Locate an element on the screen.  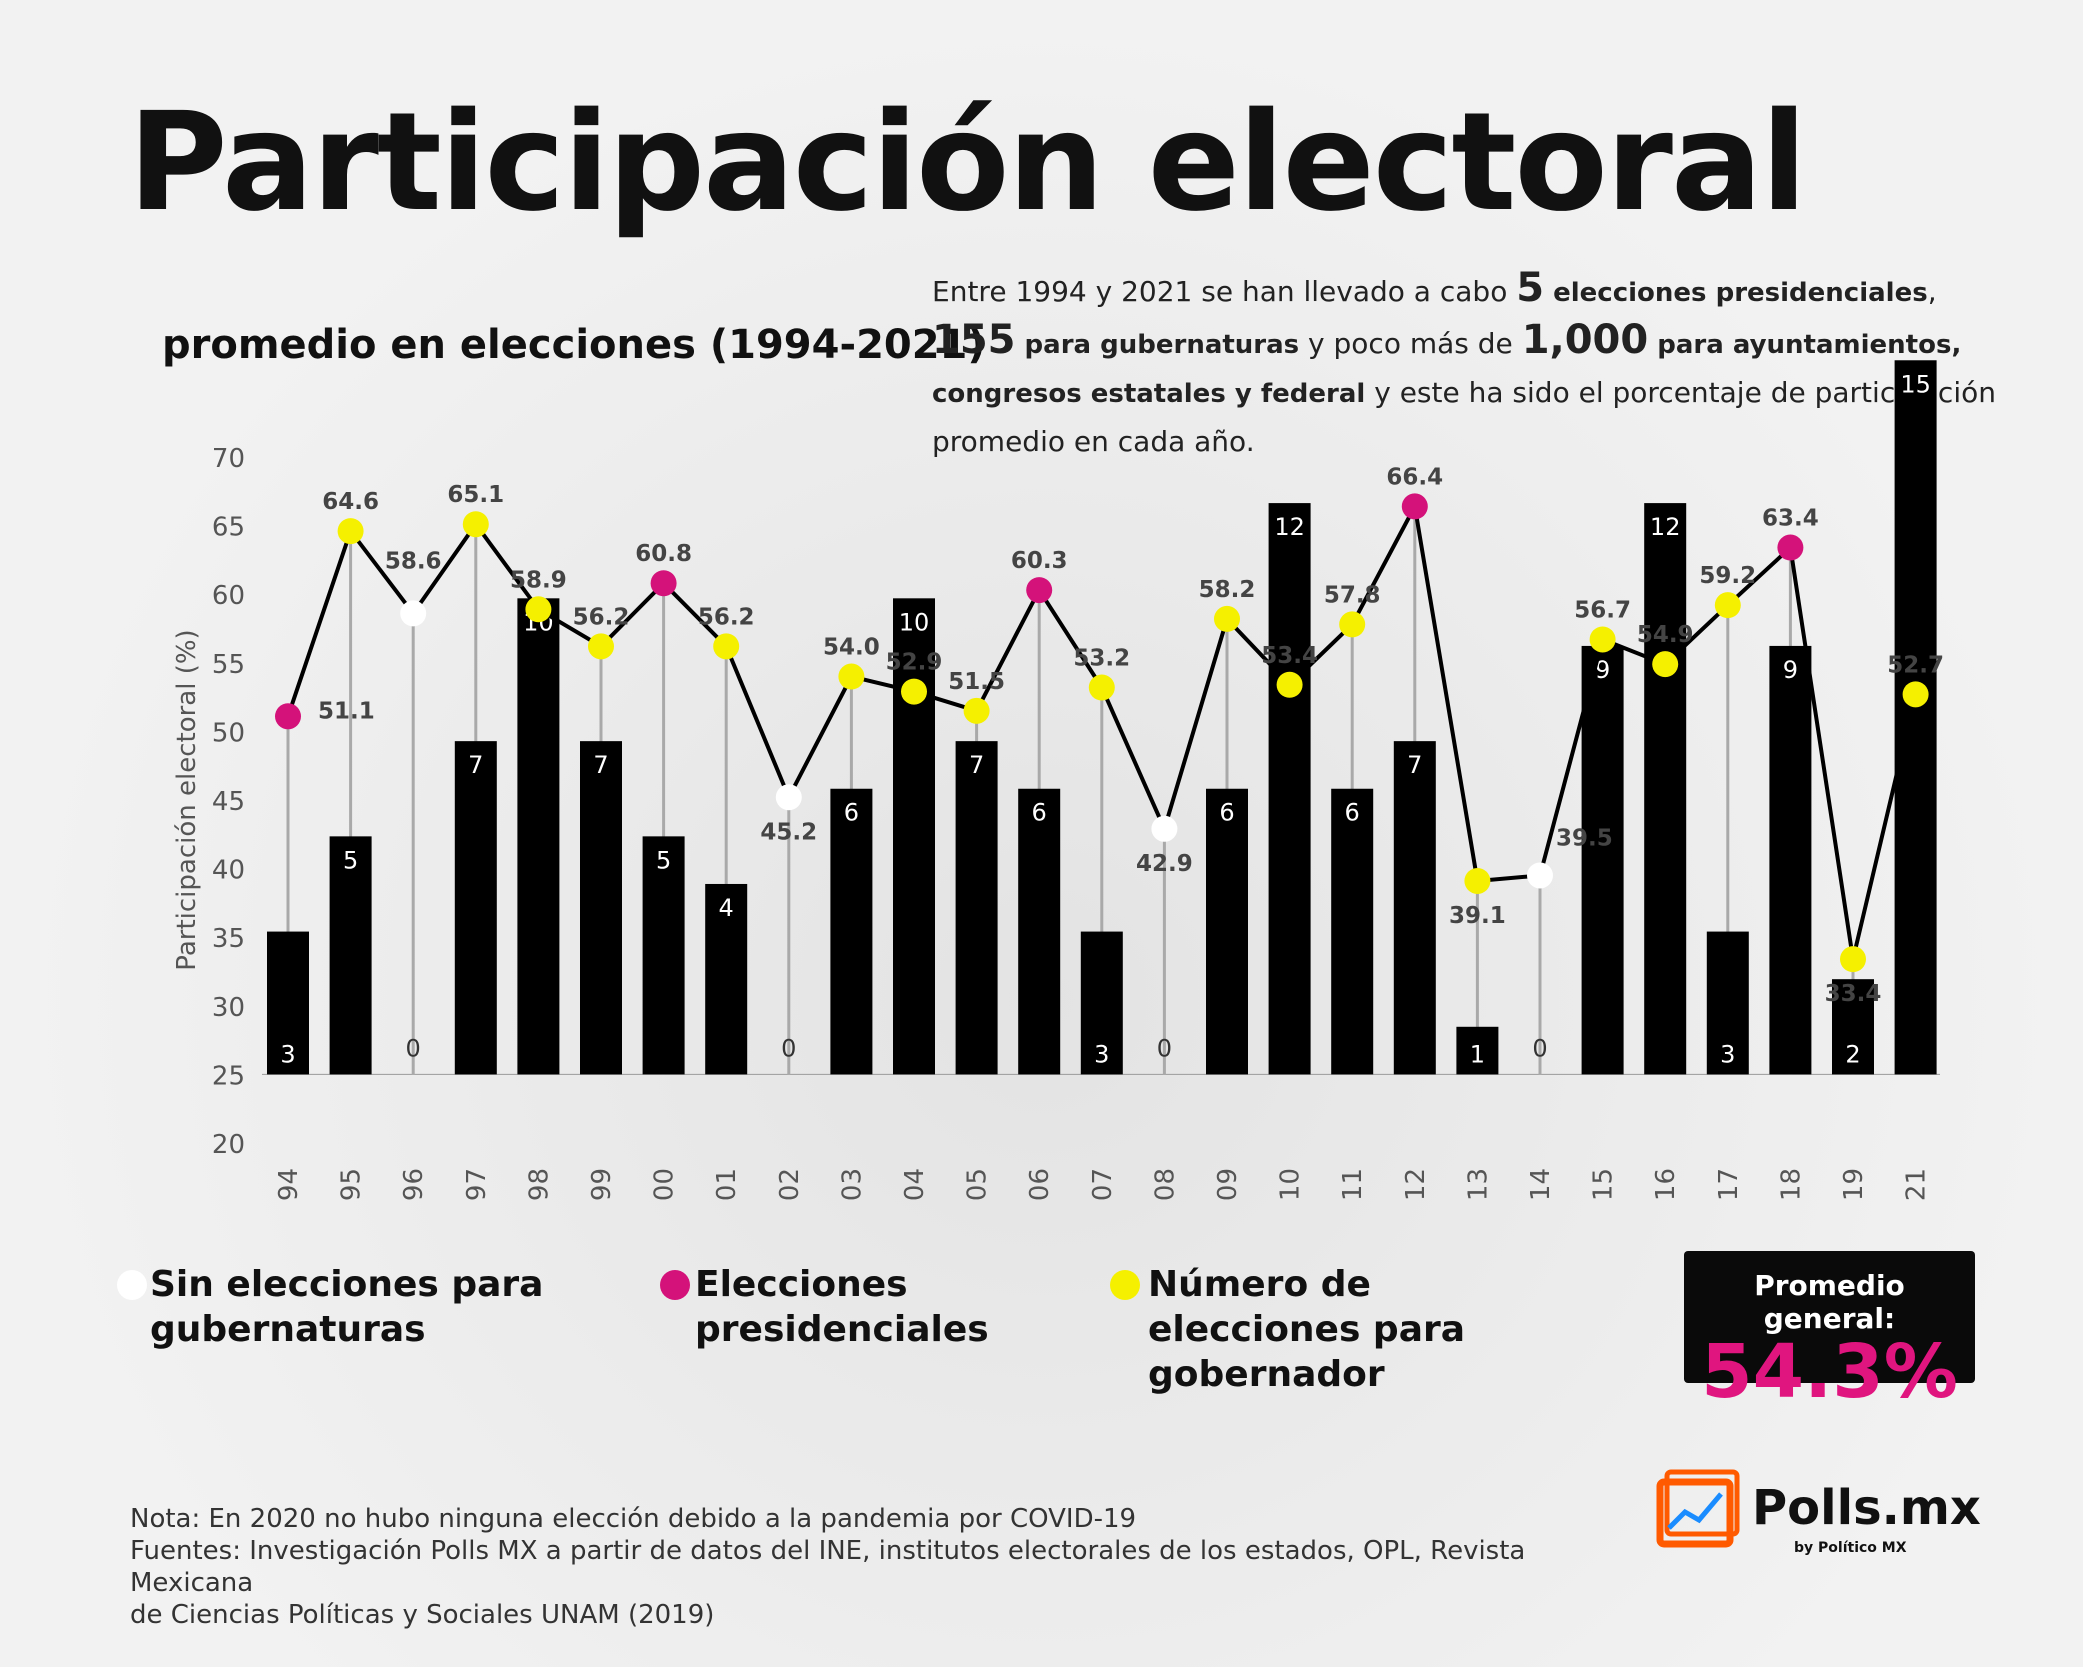
x-tick-label: 2019 is located at coordinates (1854, 1184).